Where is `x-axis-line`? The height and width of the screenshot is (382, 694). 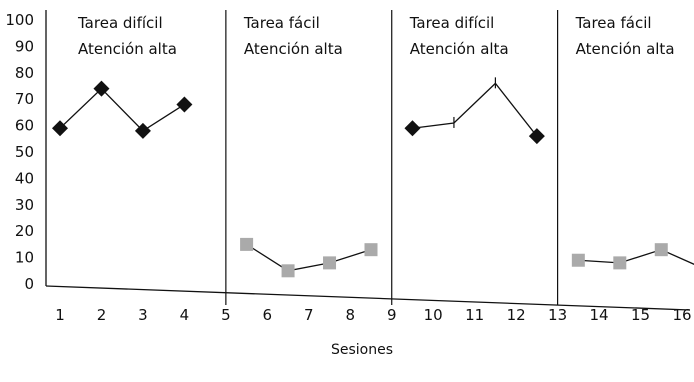 x-axis-line is located at coordinates (368, 298).